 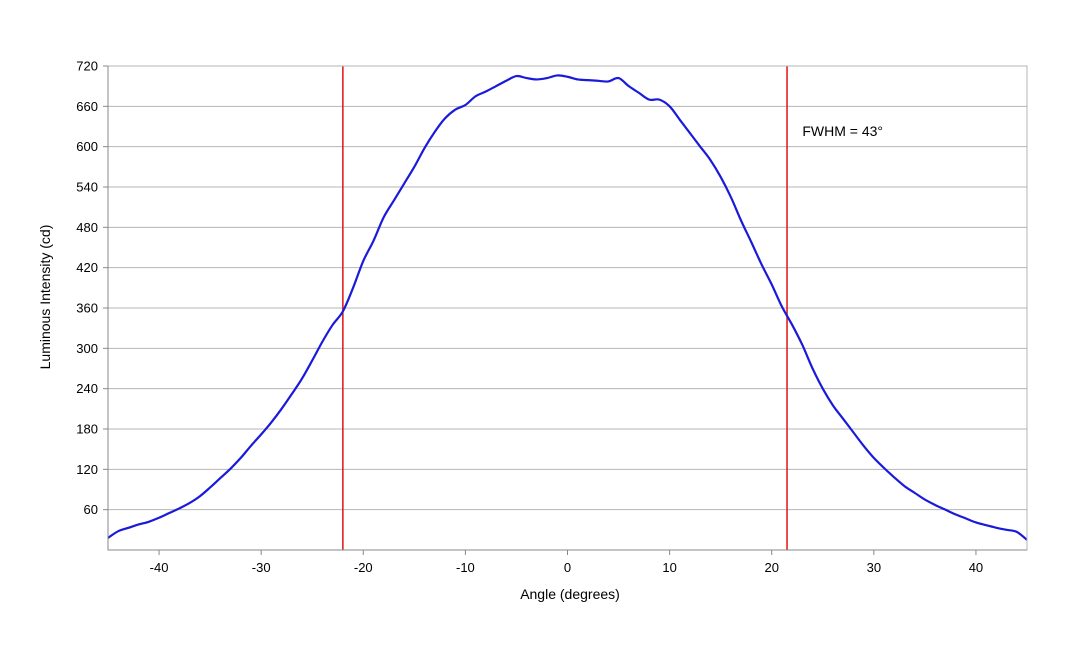 I want to click on x-tick-label: 0, so click(x=567, y=567).